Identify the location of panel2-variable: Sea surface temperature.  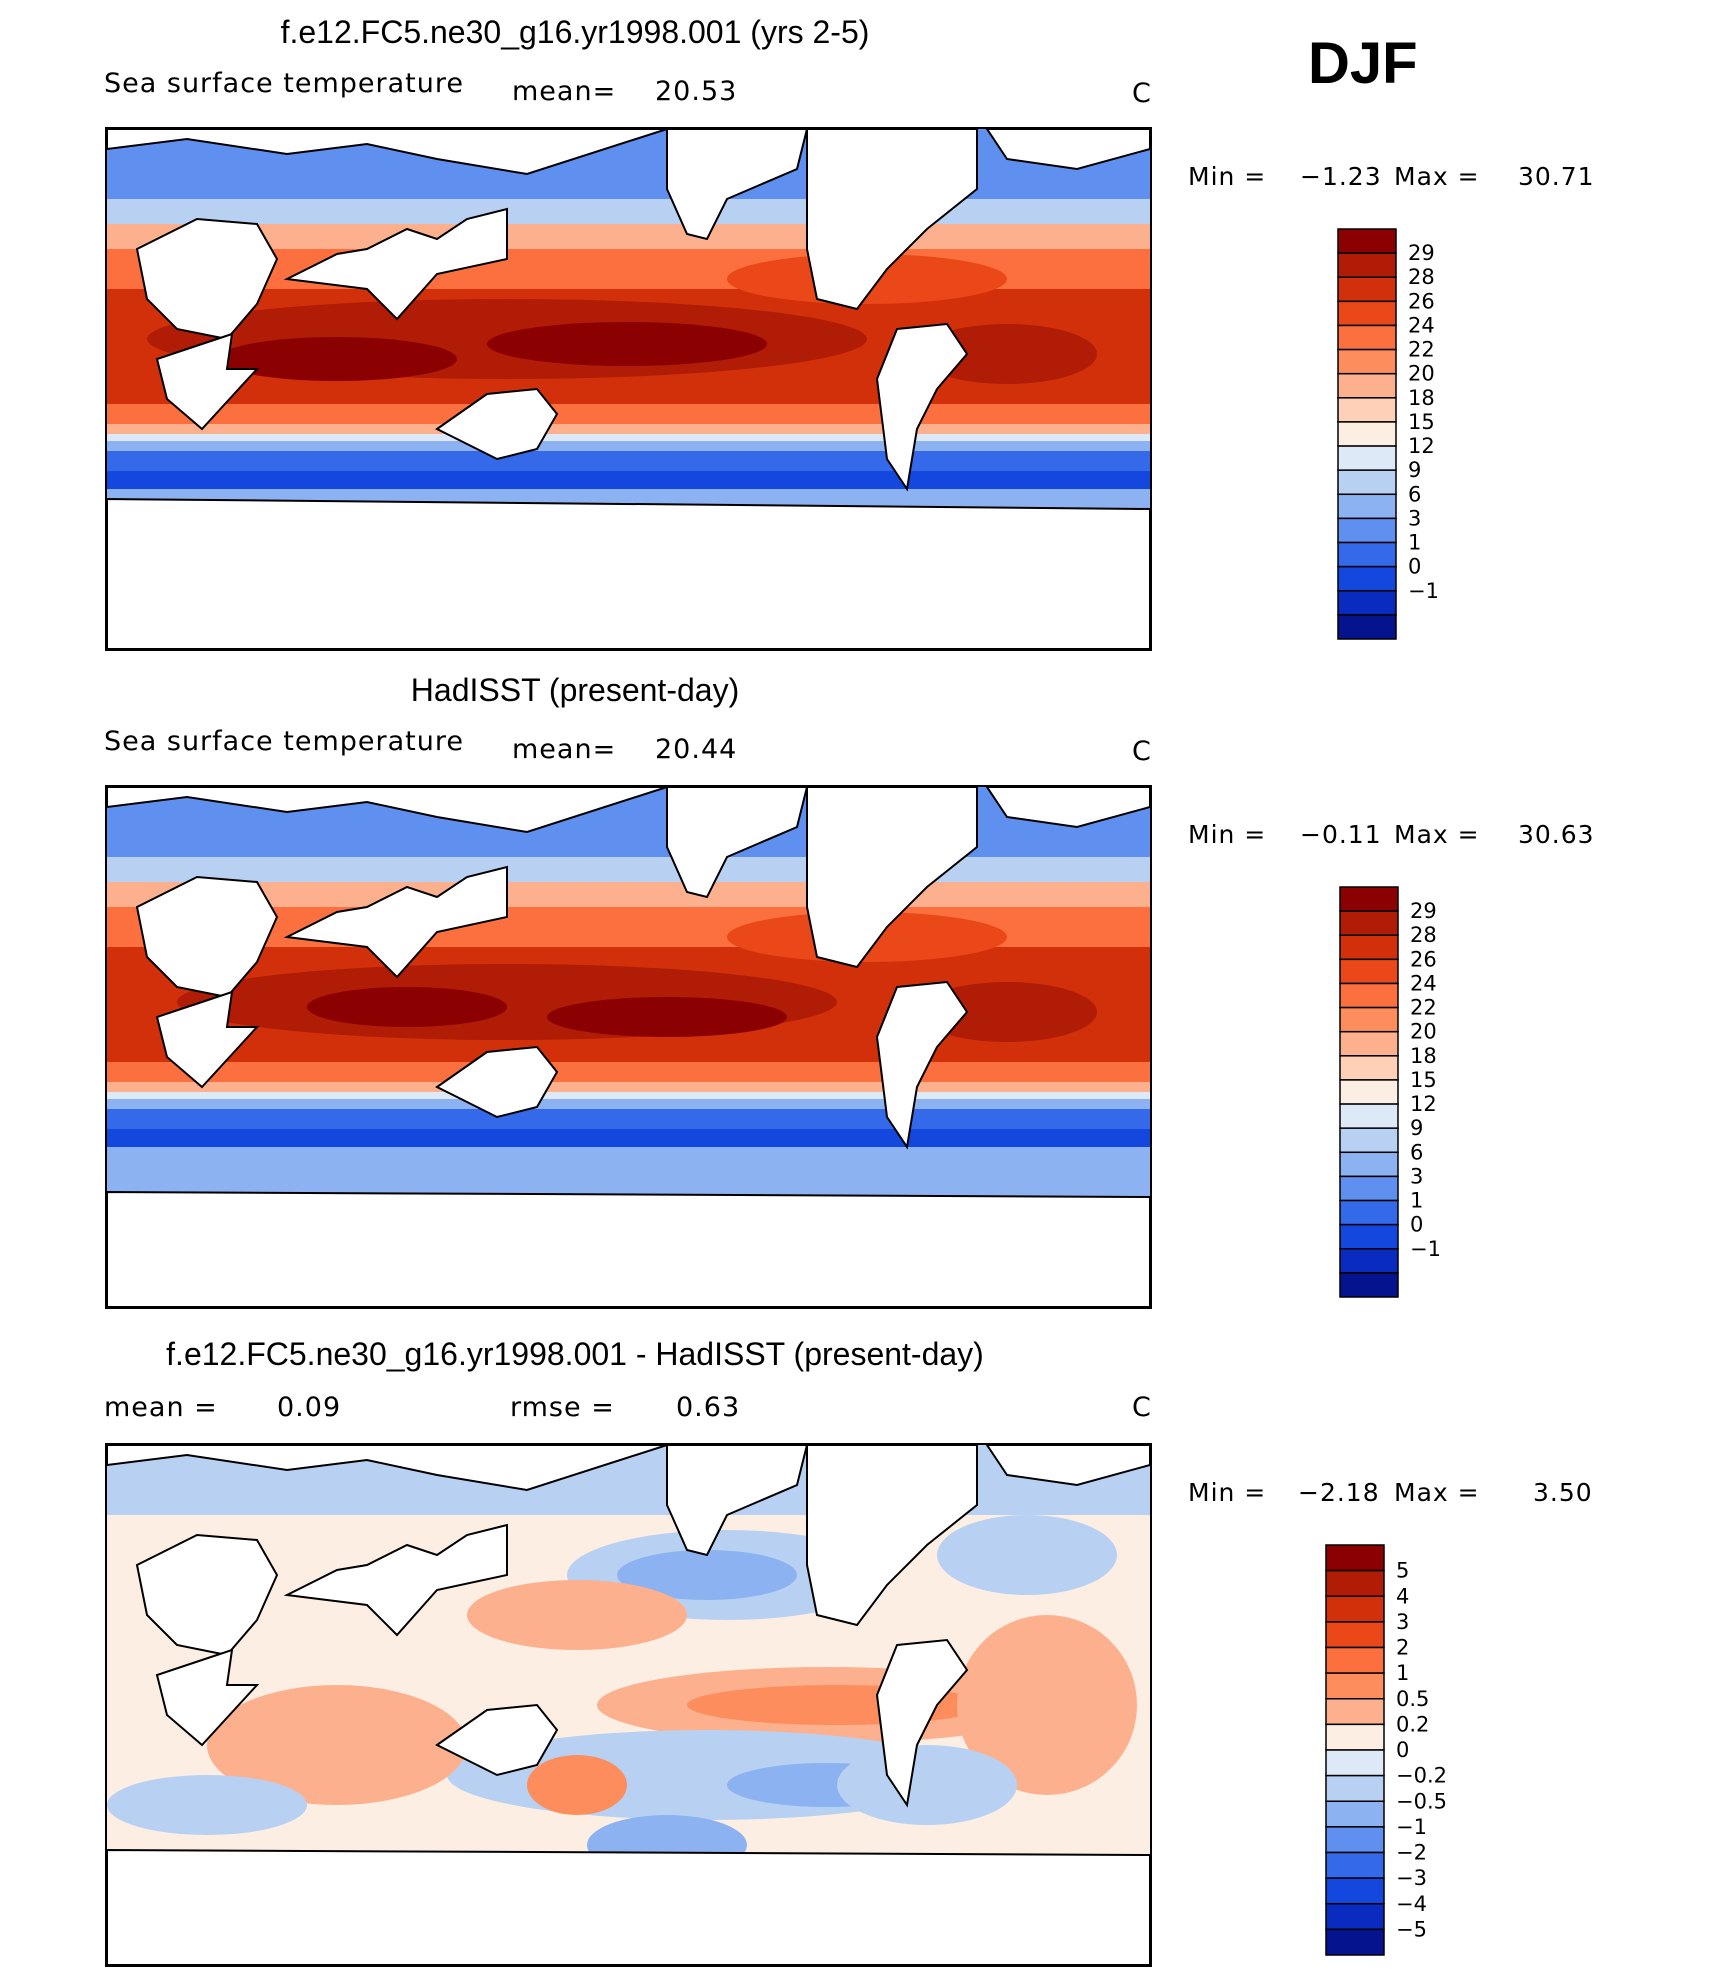
(284, 741).